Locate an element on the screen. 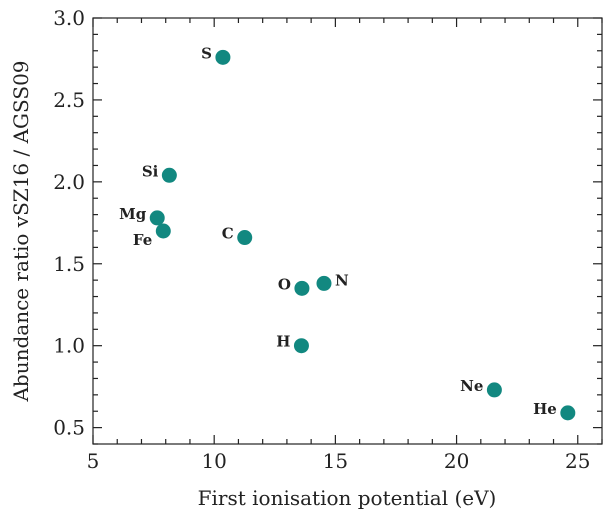  x-tick-label: 20 is located at coordinates (456, 461).